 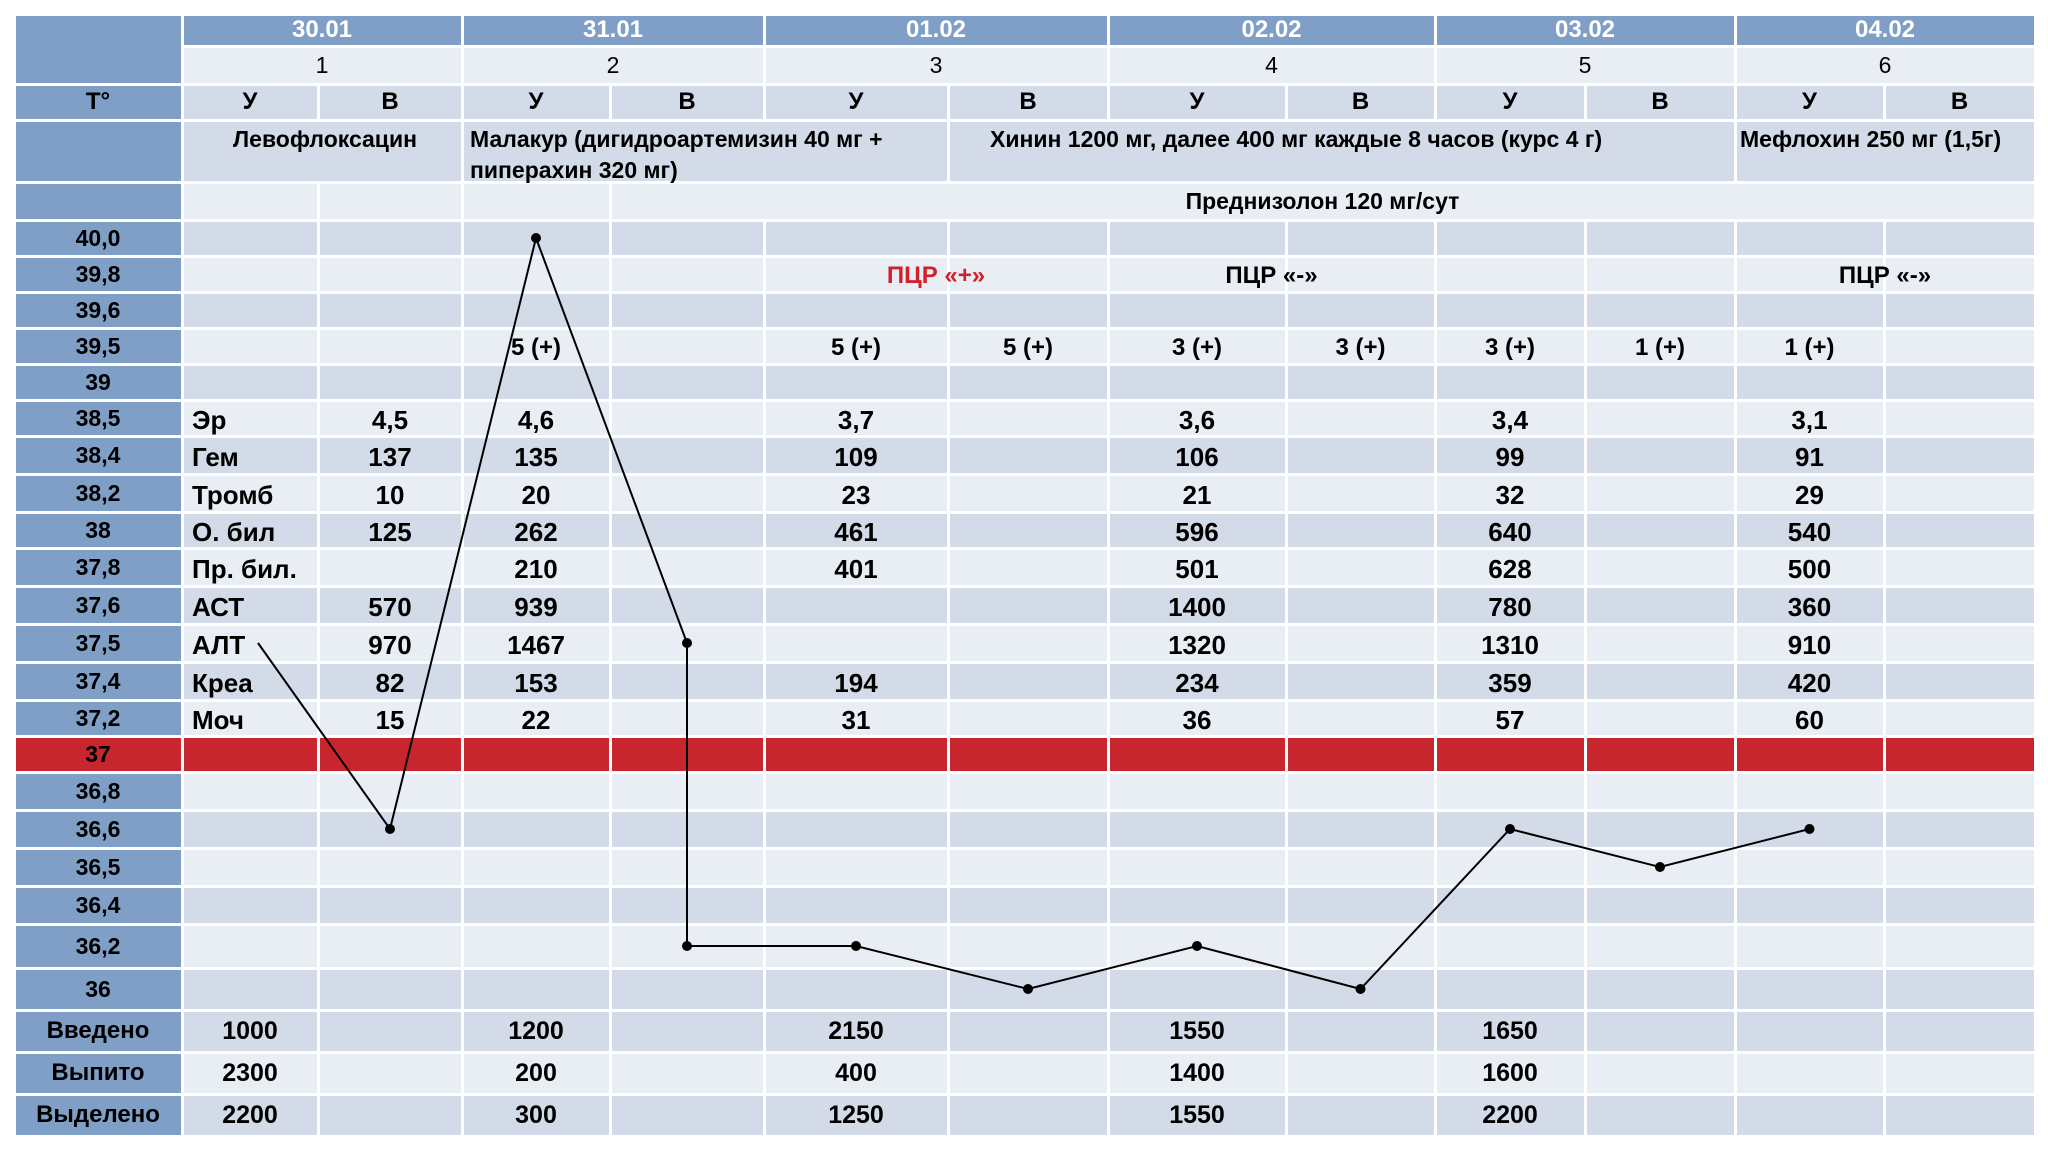 What do you see at coordinates (1322, 200) in the screenshot?
I see `prednisolone-label: Преднизолон 120 мг/сут` at bounding box center [1322, 200].